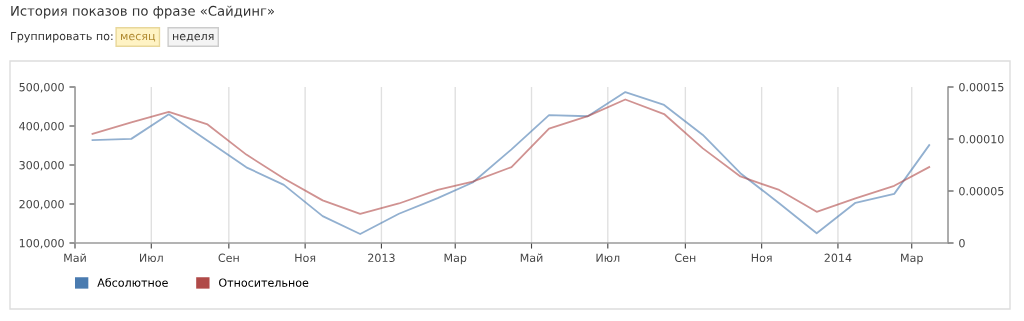 The height and width of the screenshot is (321, 1024). Describe the element at coordinates (838, 258) in the screenshot. I see `x-tick-label: 2014` at that location.